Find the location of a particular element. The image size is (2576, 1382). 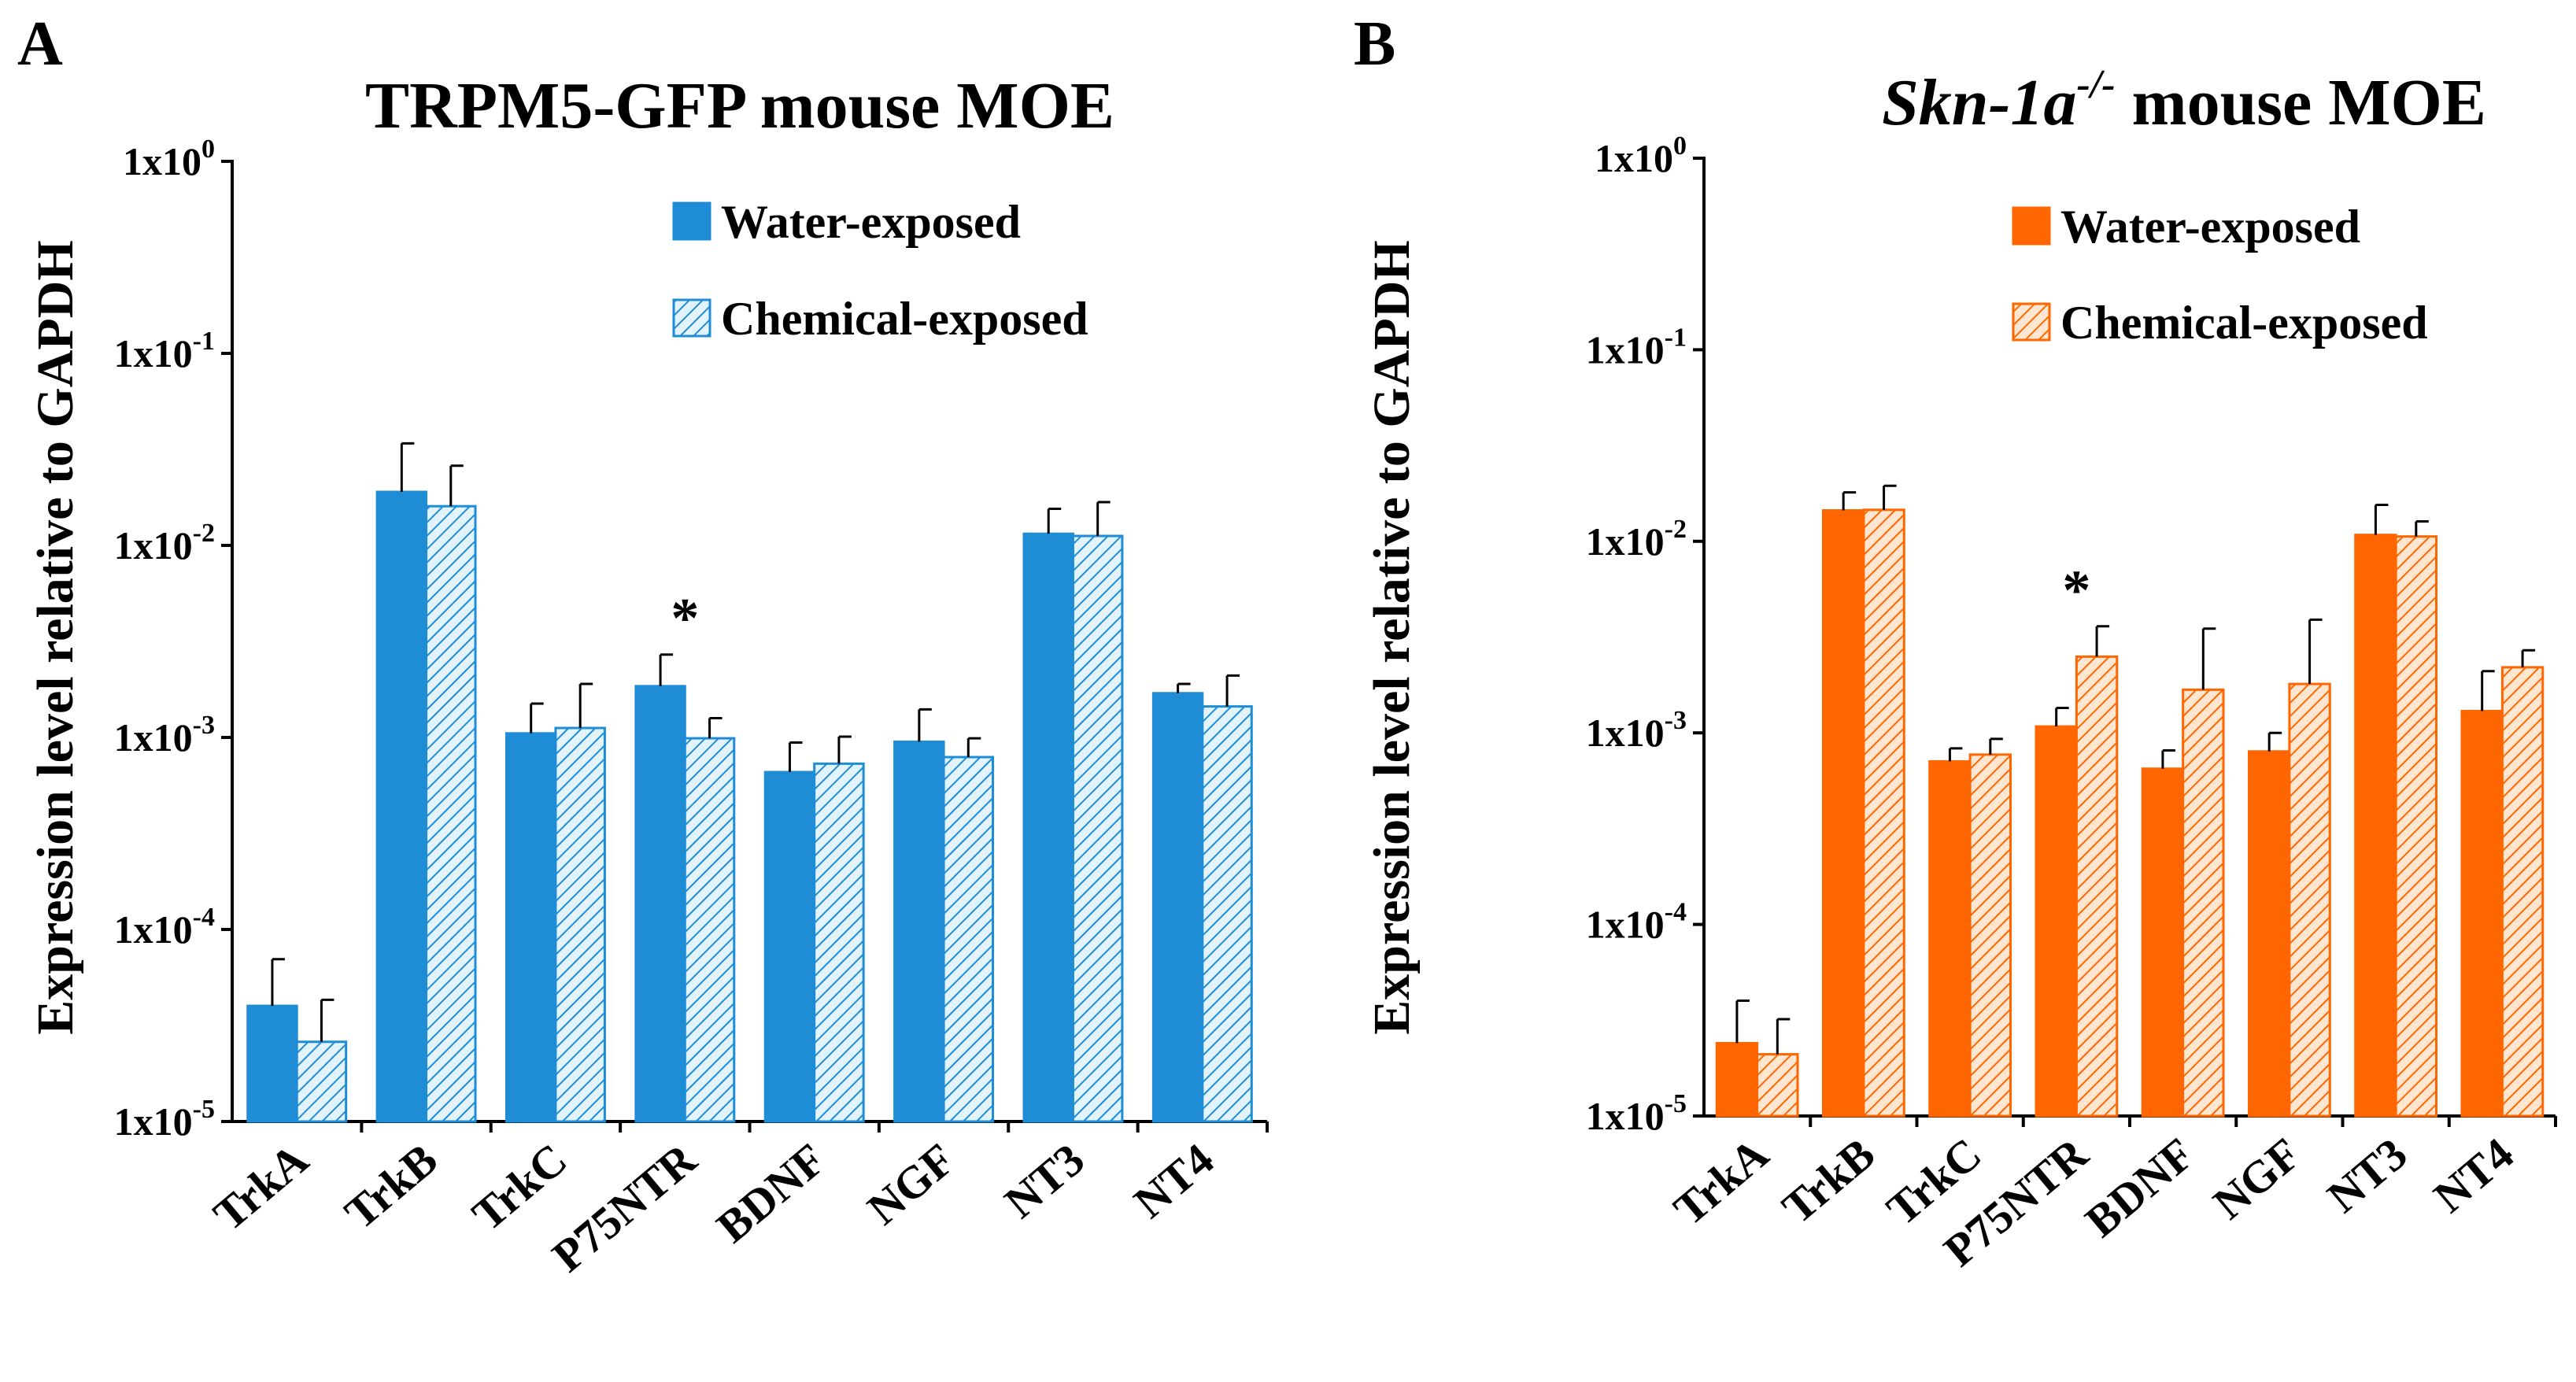

x-tick-label: P75NTR is located at coordinates (625, 1207).